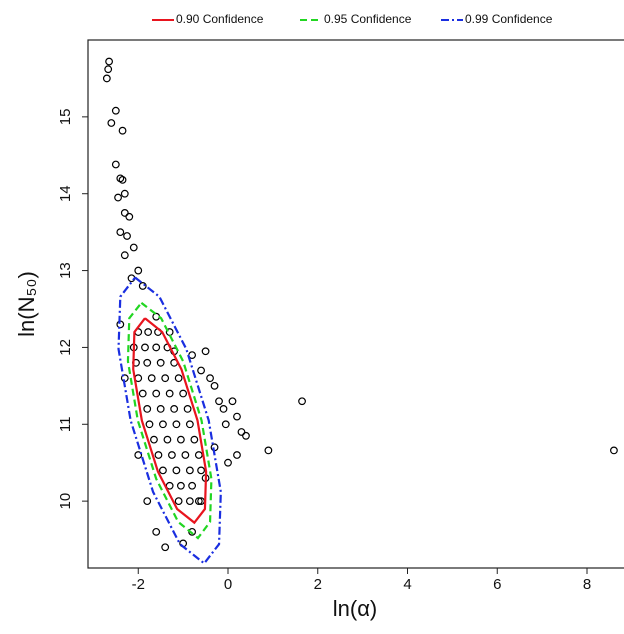 This screenshot has height=634, width=624. Describe the element at coordinates (587, 584) in the screenshot. I see `x-tick-label: 8` at that location.